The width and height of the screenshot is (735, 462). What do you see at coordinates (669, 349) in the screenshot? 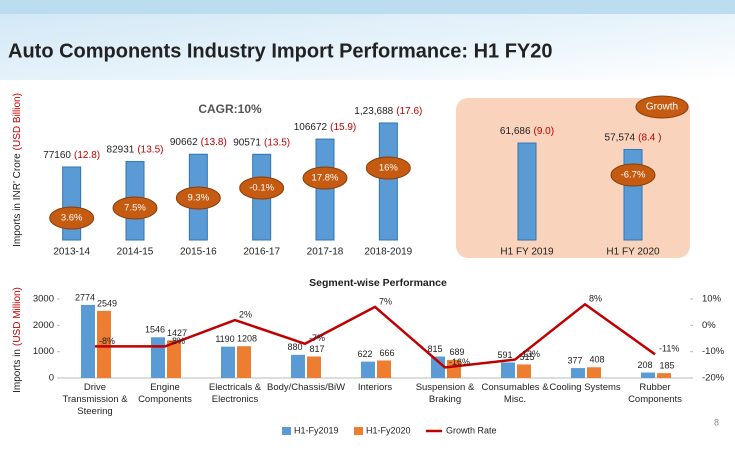
I see `line-value-label: -11%` at bounding box center [669, 349].